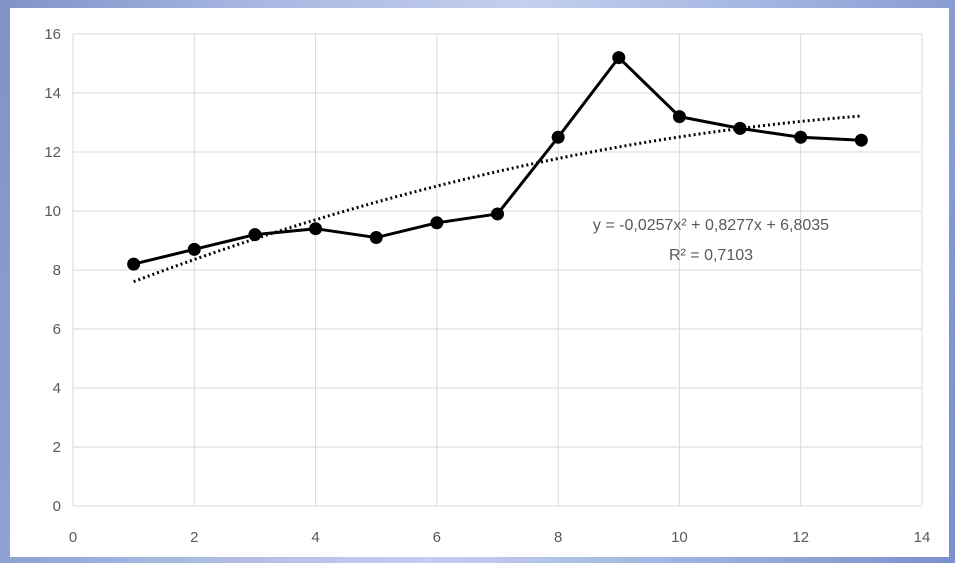  Describe the element at coordinates (57, 447) in the screenshot. I see `y-tick-label: 2` at that location.